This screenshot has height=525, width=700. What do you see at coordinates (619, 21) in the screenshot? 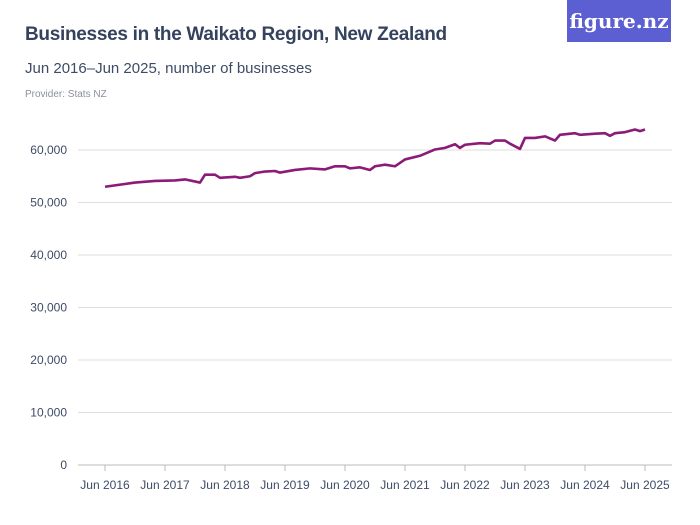
I see `figure-nz-logo: figure.nz` at bounding box center [619, 21].